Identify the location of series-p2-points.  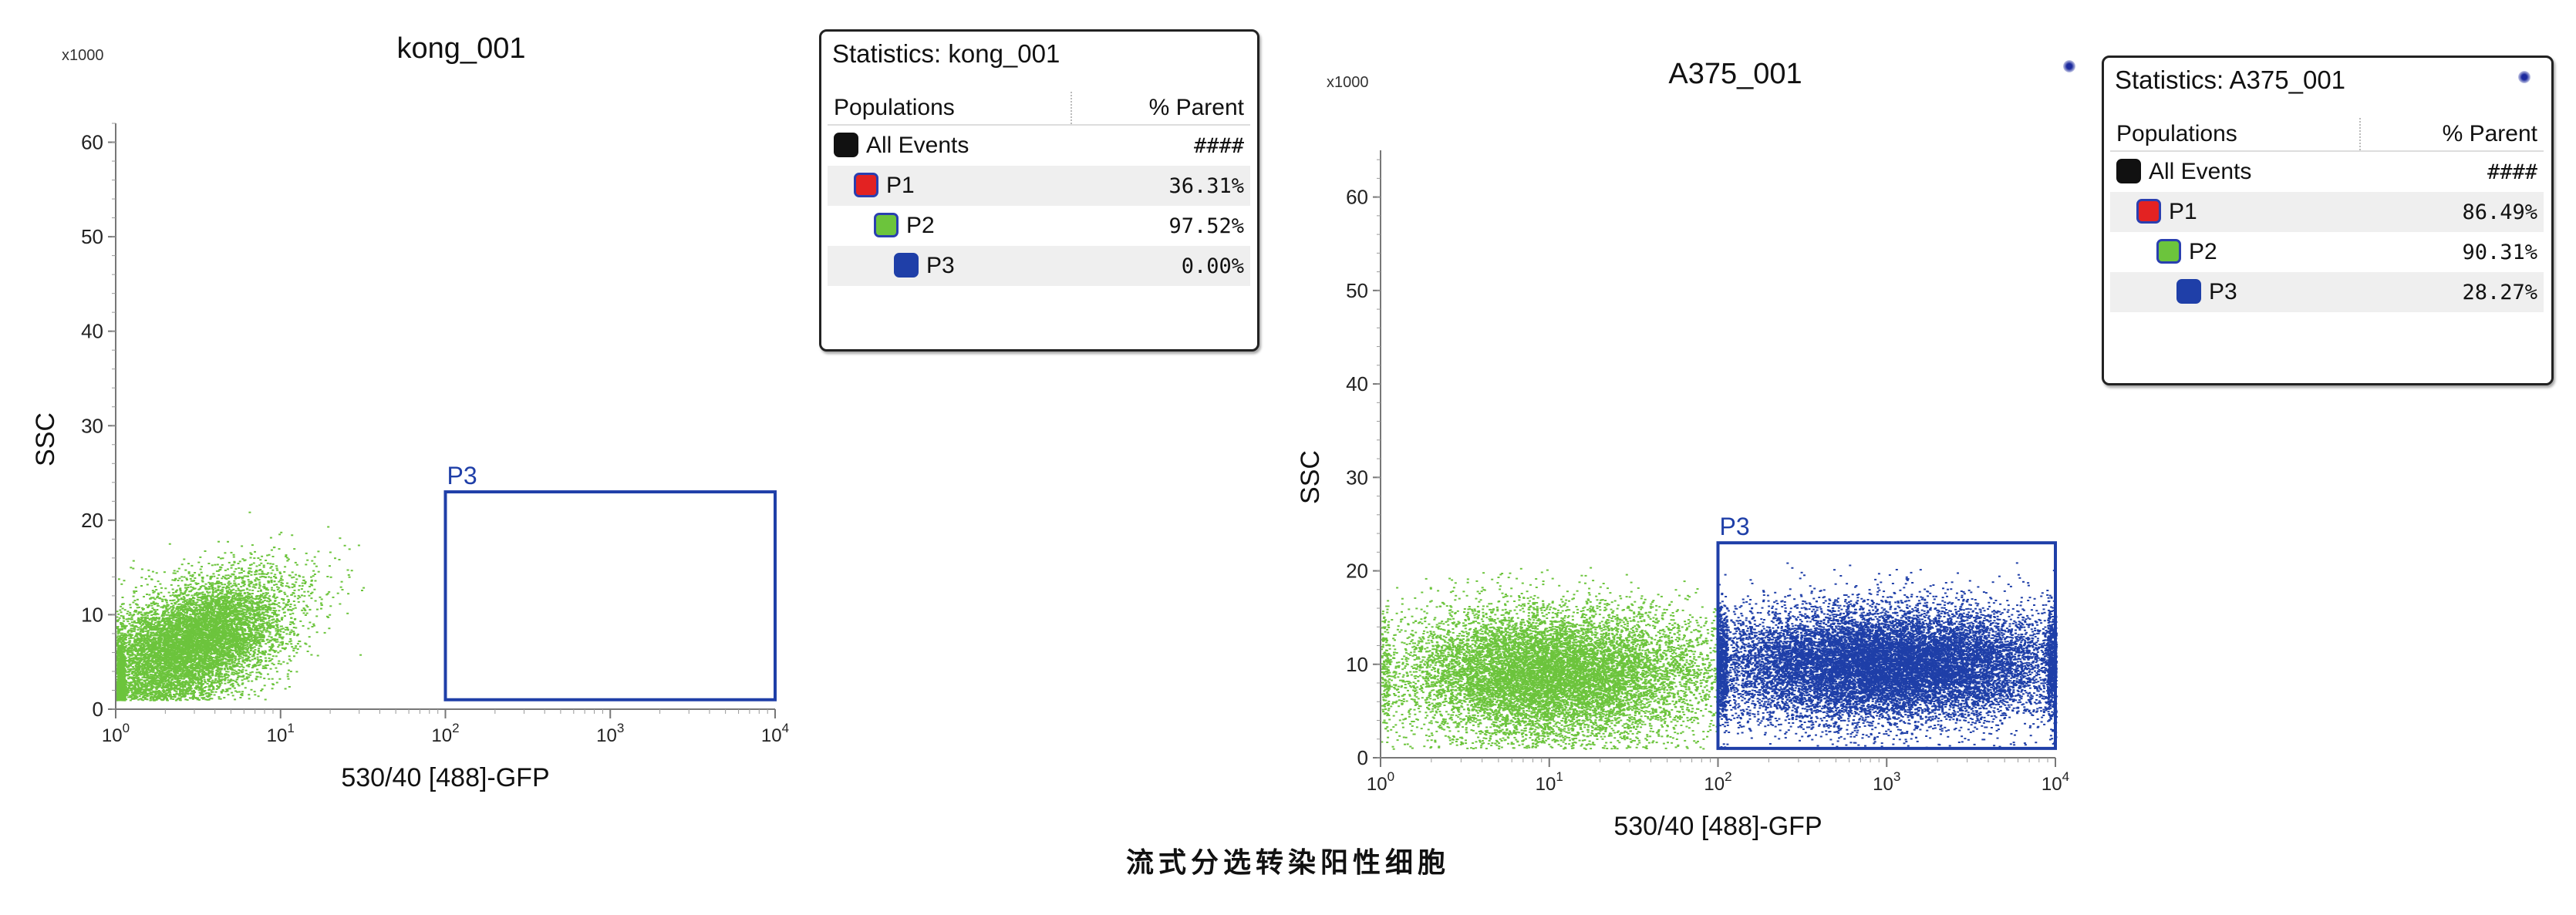
(240, 606).